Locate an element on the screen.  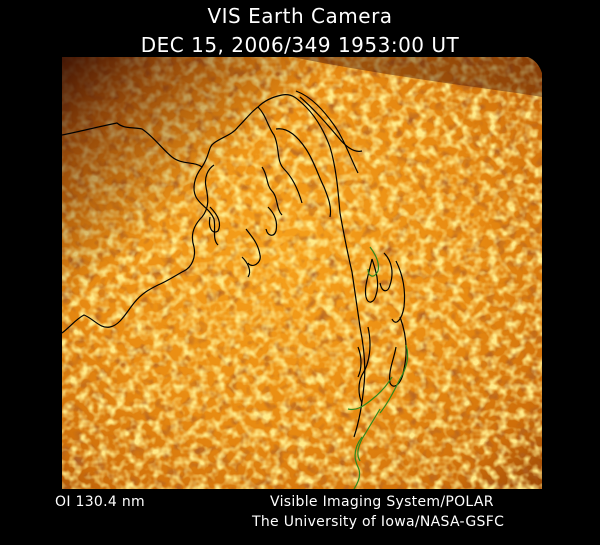
coastline-green-outline is located at coordinates (378, 368).